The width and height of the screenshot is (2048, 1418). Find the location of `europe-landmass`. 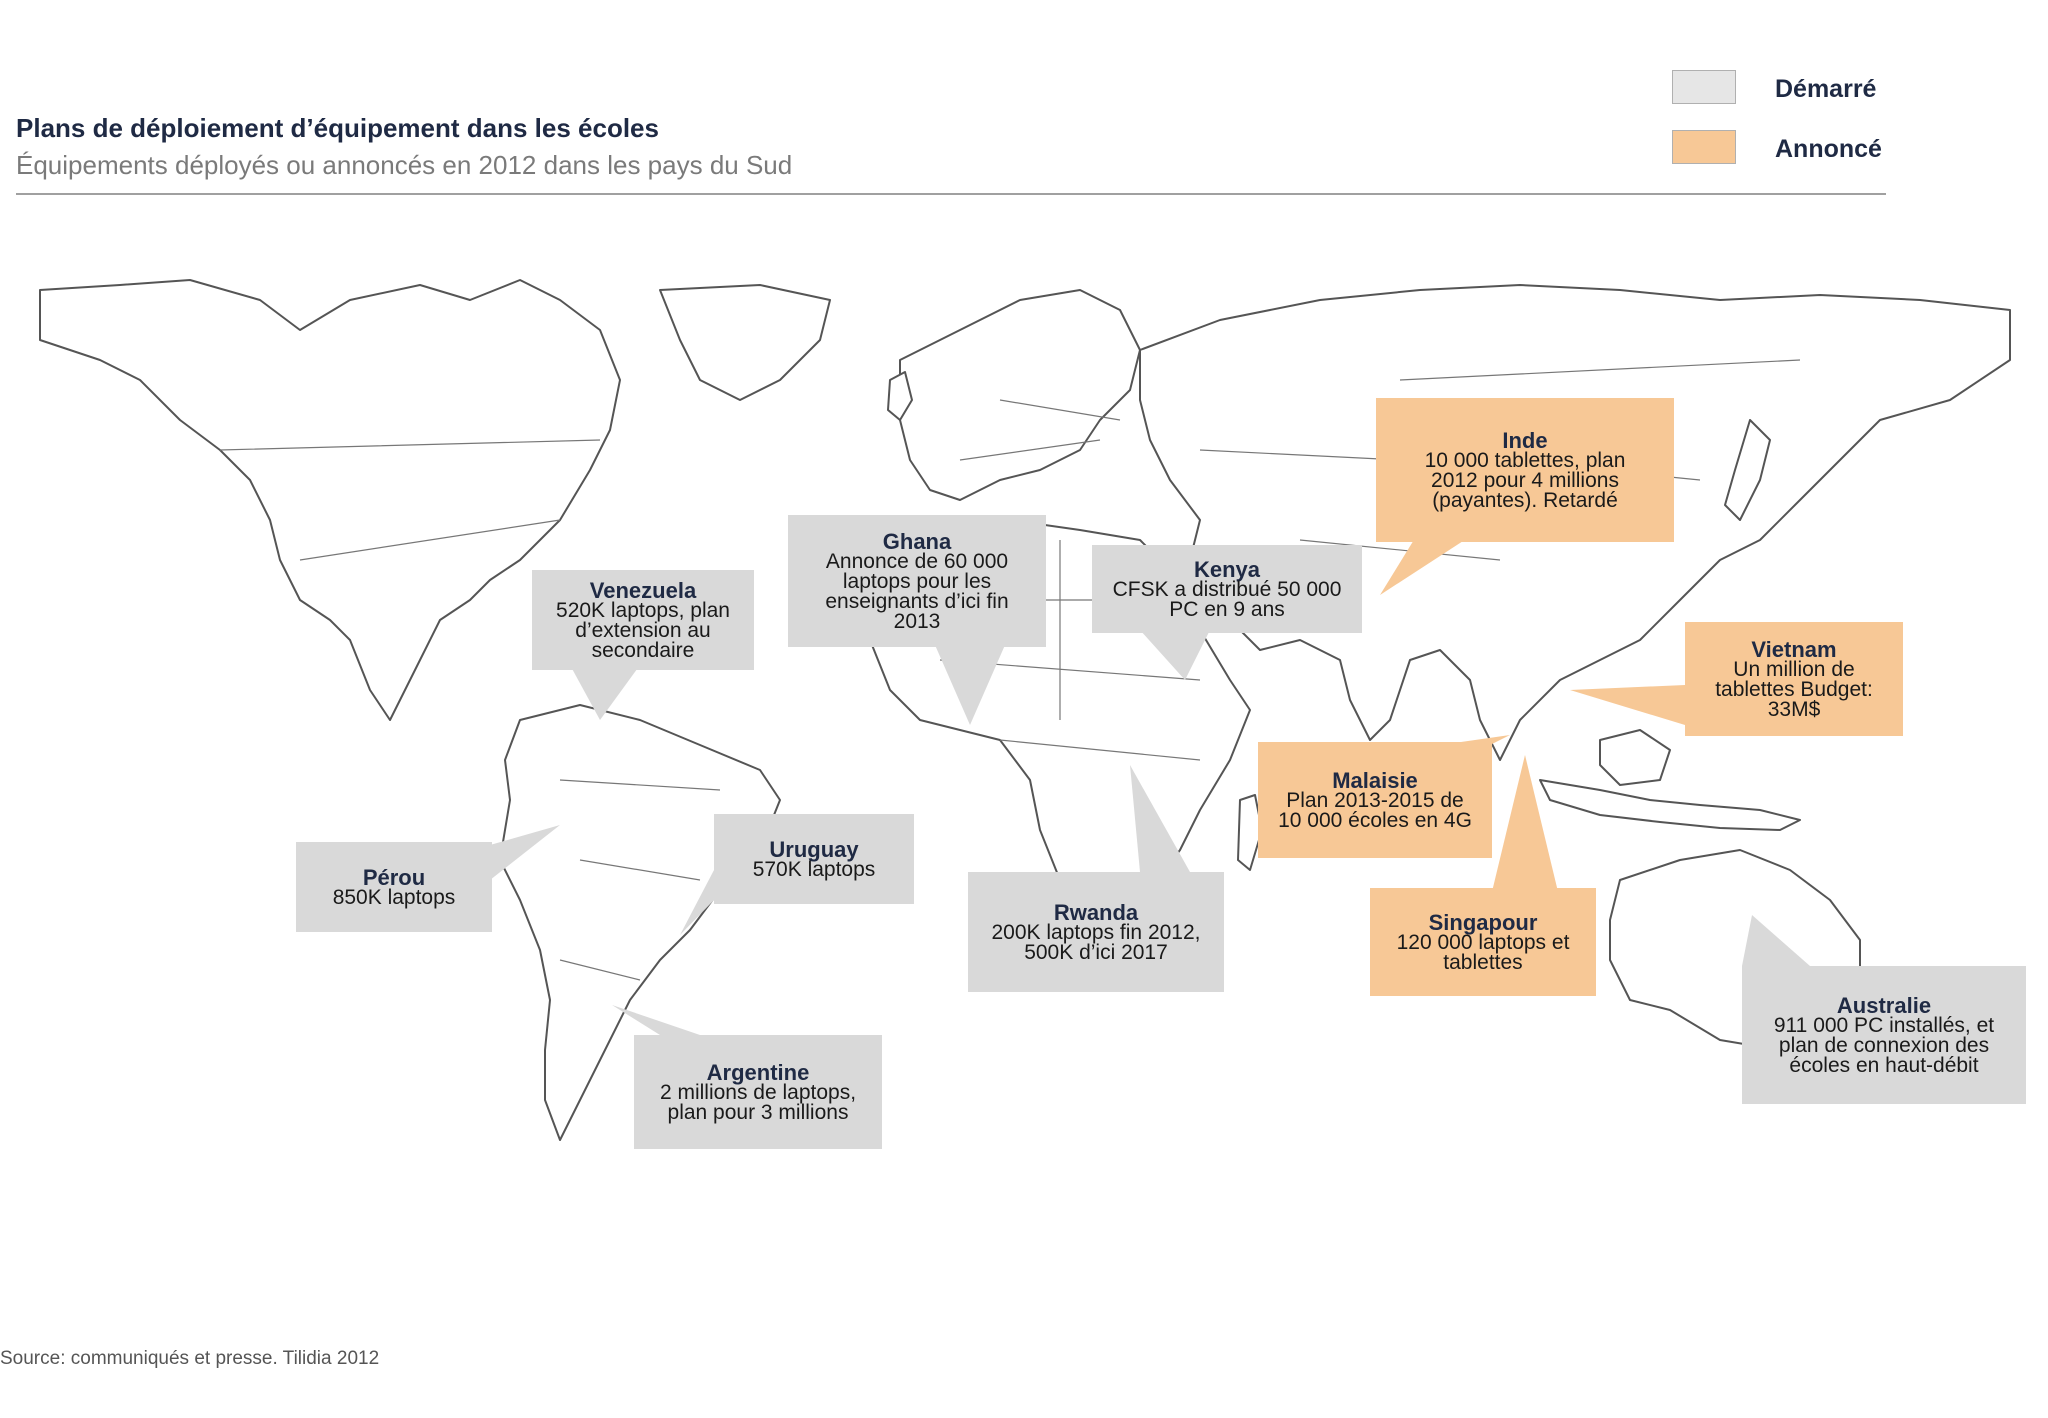

europe-landmass is located at coordinates (1020, 395).